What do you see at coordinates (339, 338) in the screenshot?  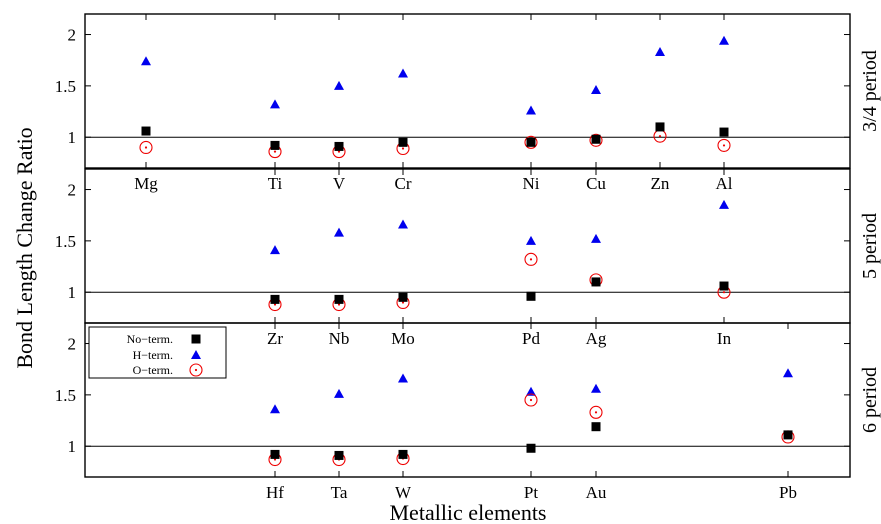 I see `element-label: Nb` at bounding box center [339, 338].